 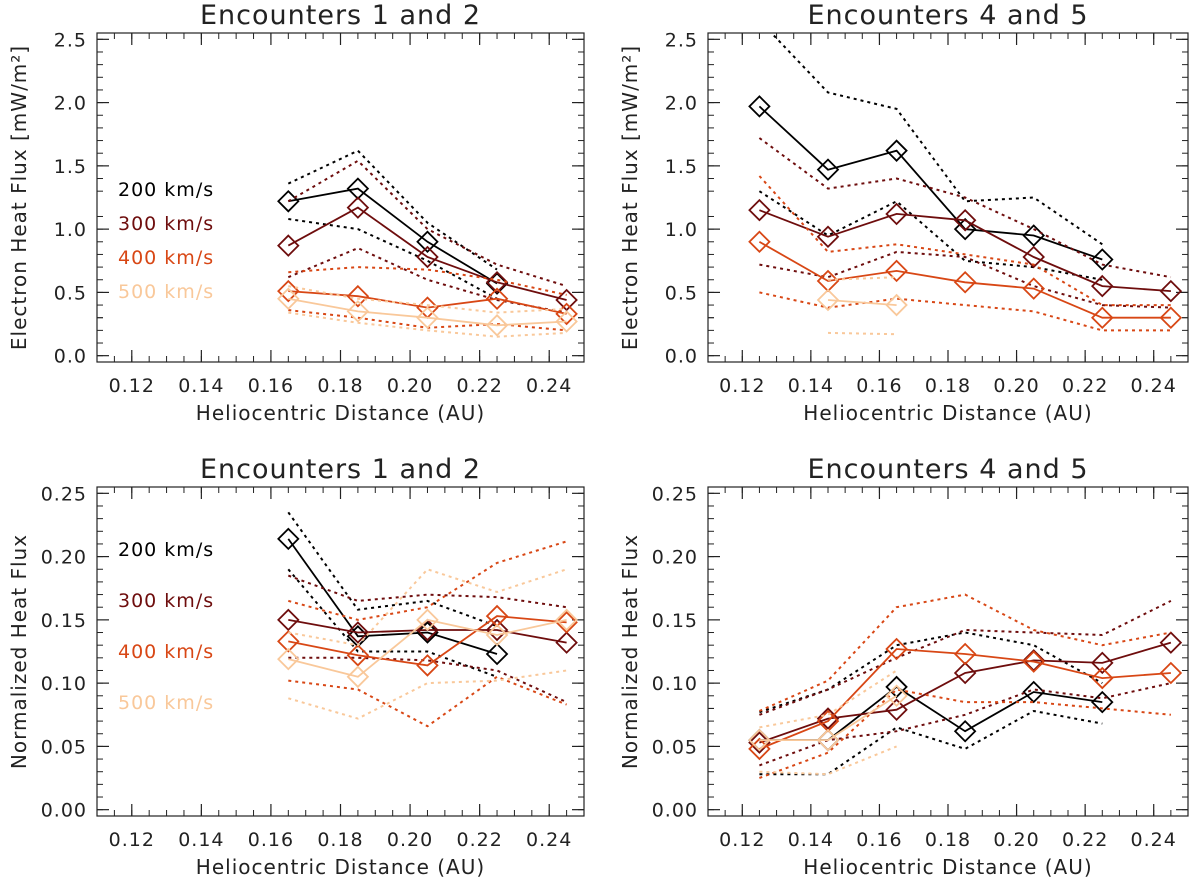 I want to click on chart-title: Encounters 4 and 5, so click(x=947, y=469).